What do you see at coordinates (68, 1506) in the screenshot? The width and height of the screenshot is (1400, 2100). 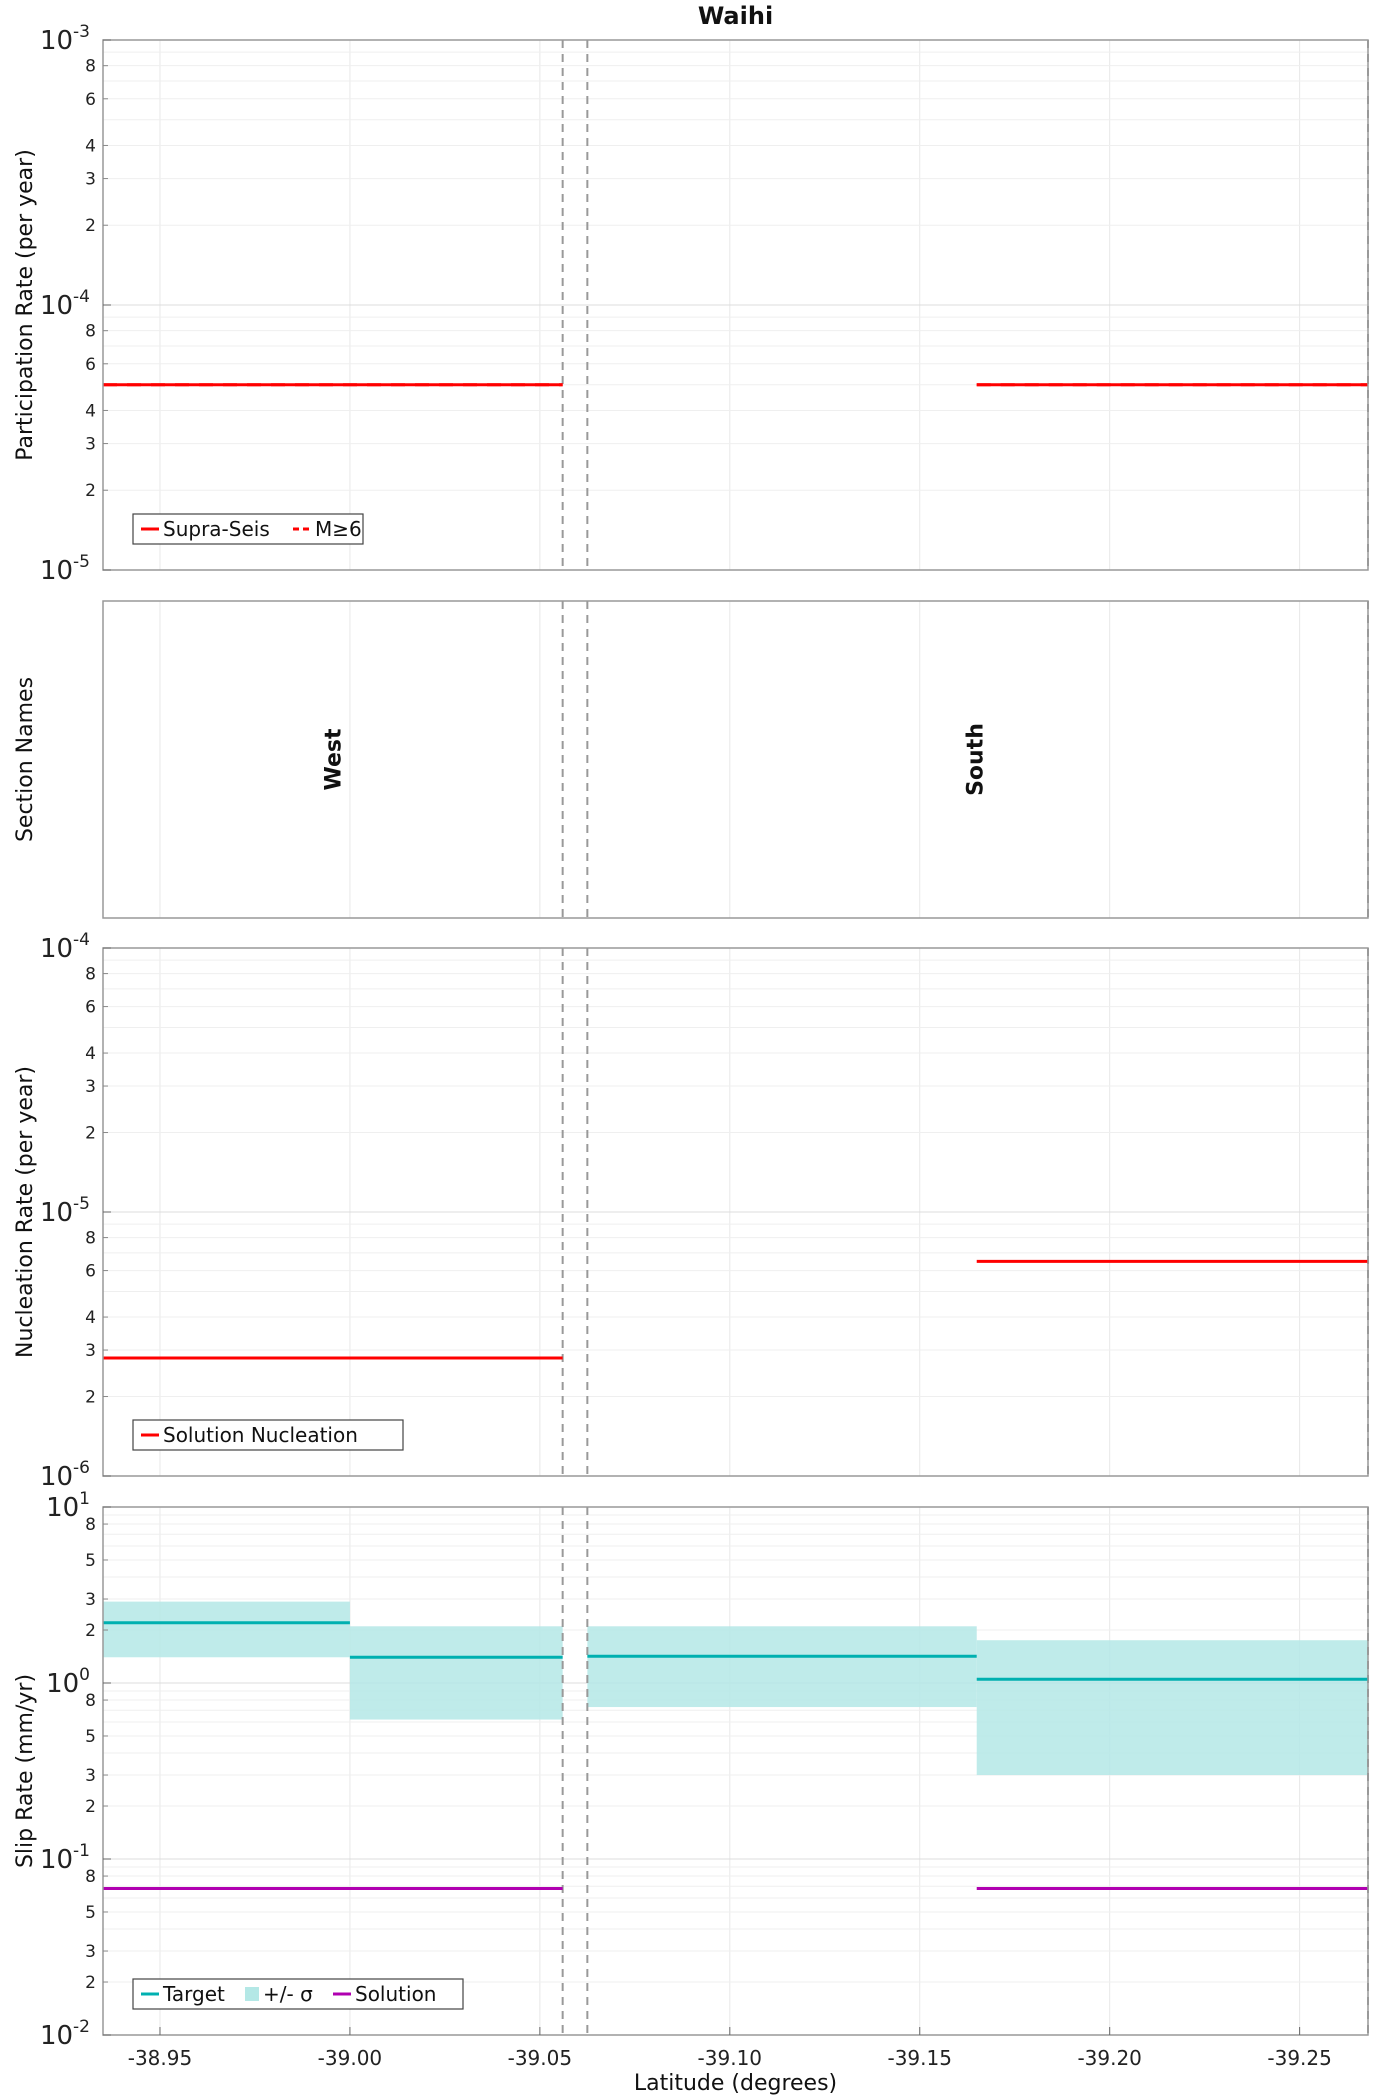 I see `y-decade-label: 101` at bounding box center [68, 1506].